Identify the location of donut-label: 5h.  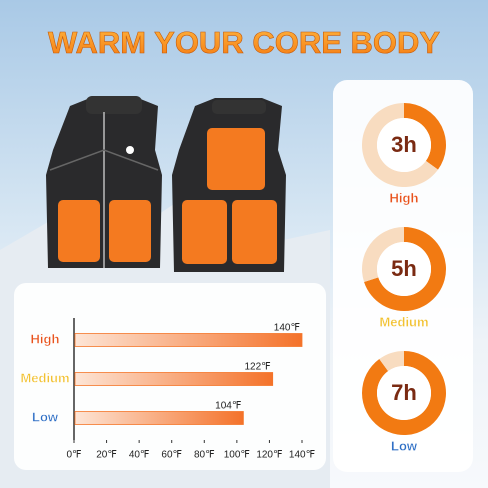
(404, 268).